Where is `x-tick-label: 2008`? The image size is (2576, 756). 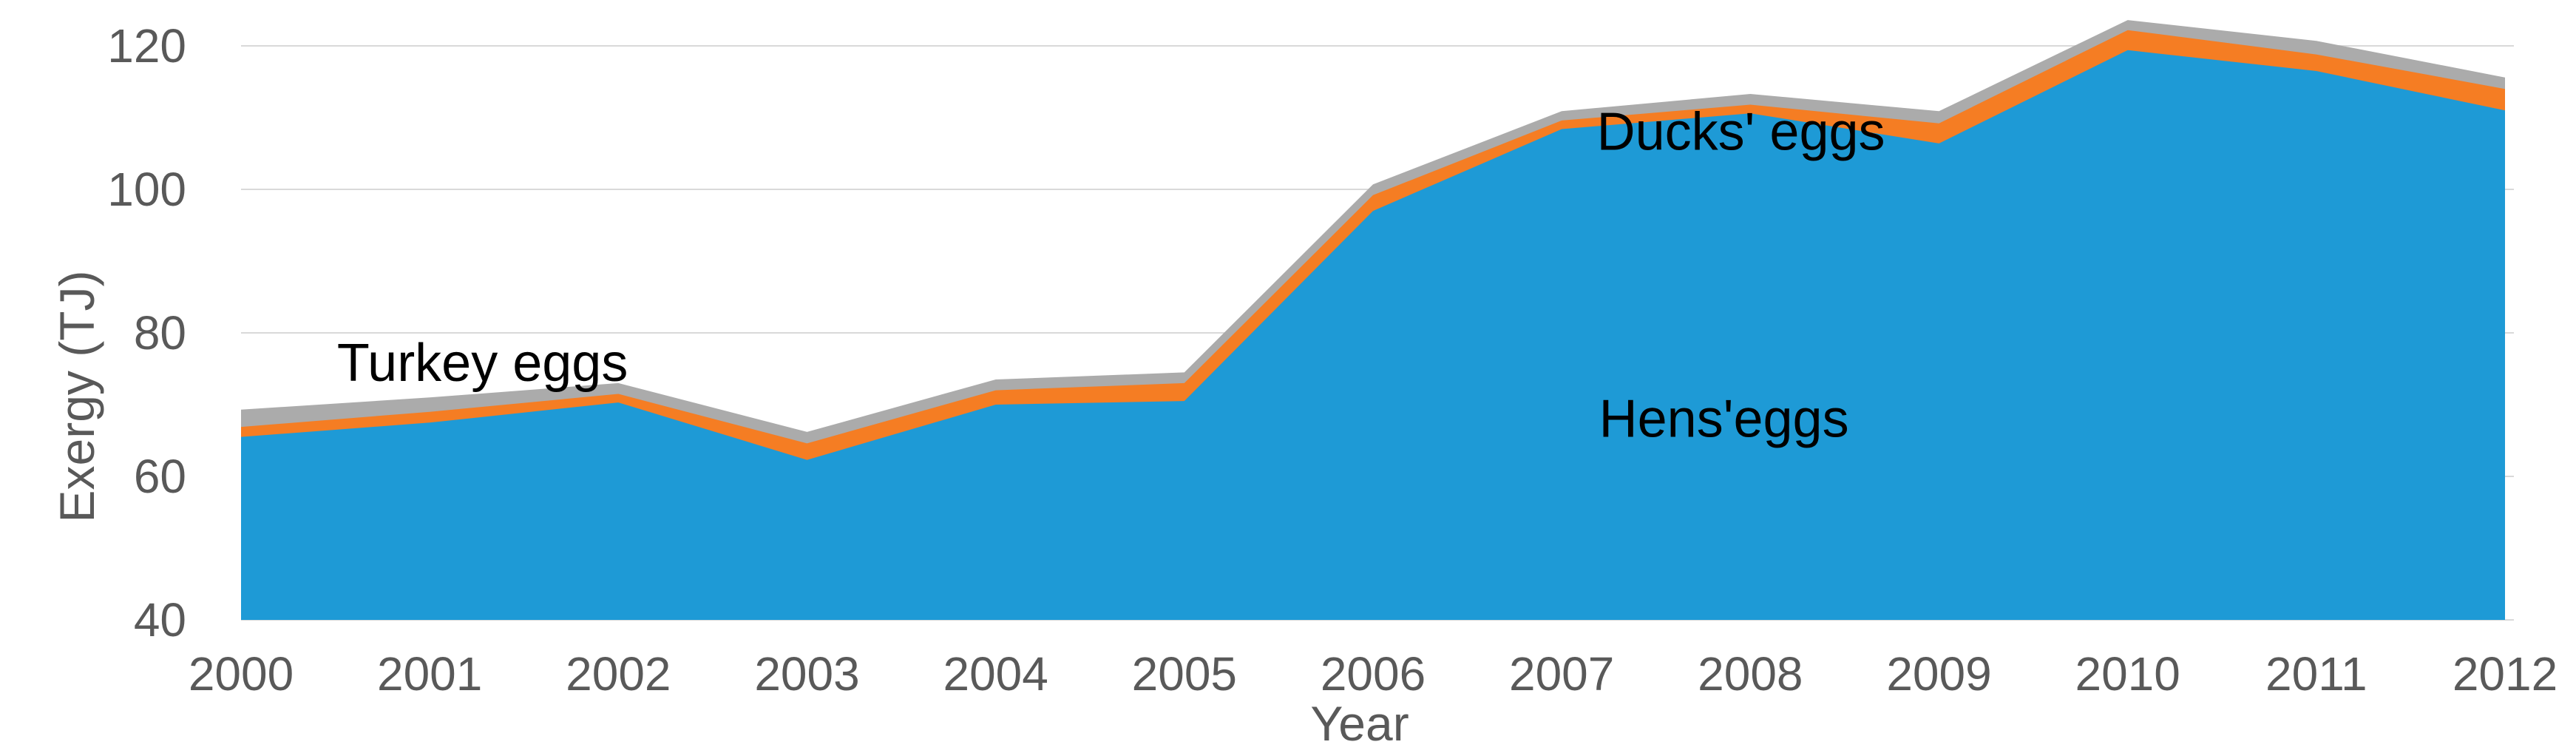 x-tick-label: 2008 is located at coordinates (1750, 674).